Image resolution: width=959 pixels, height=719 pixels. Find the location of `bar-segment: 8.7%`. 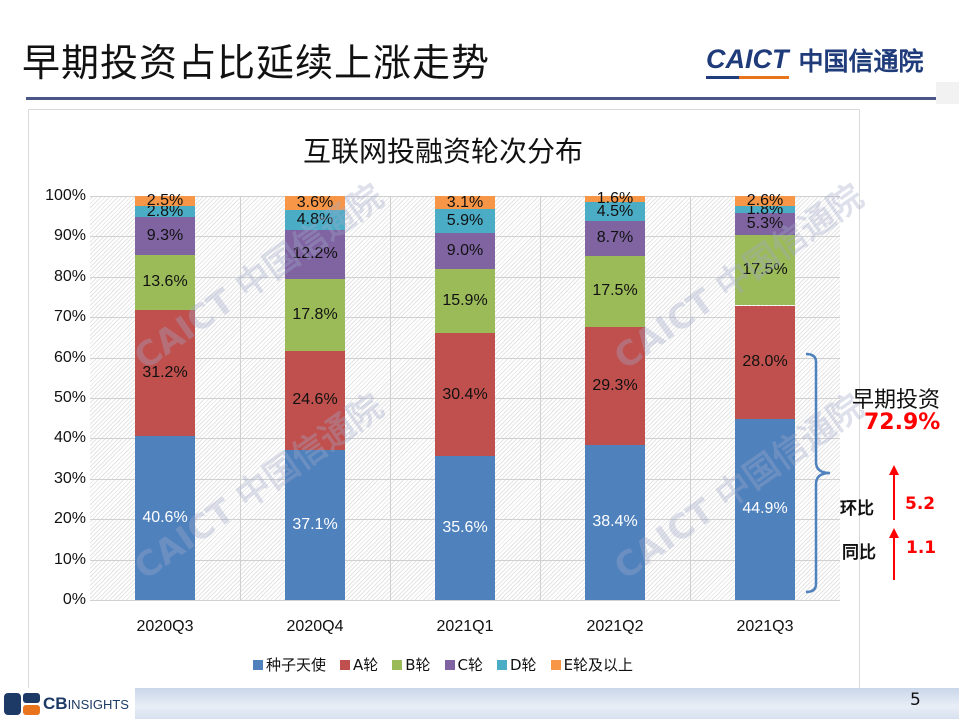

bar-segment: 8.7% is located at coordinates (615, 238).